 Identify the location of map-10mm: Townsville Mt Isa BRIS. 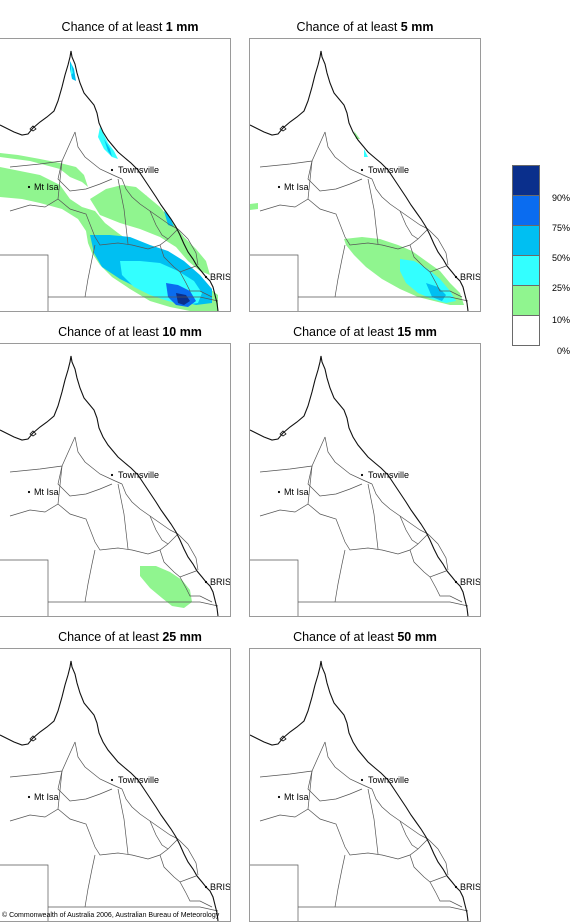
(115, 480).